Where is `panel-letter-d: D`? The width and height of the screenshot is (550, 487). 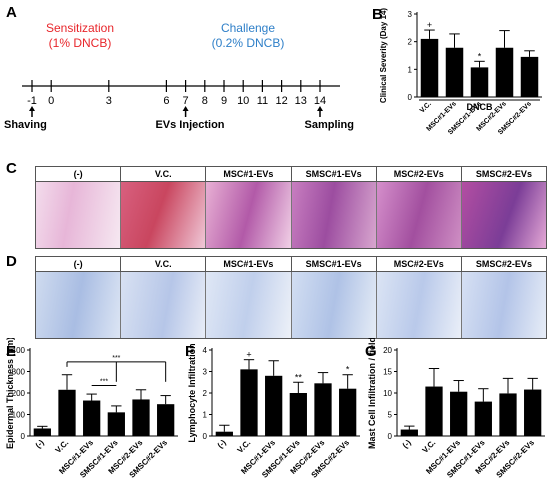
panel-letter-d: D is located at coordinates (11, 261).